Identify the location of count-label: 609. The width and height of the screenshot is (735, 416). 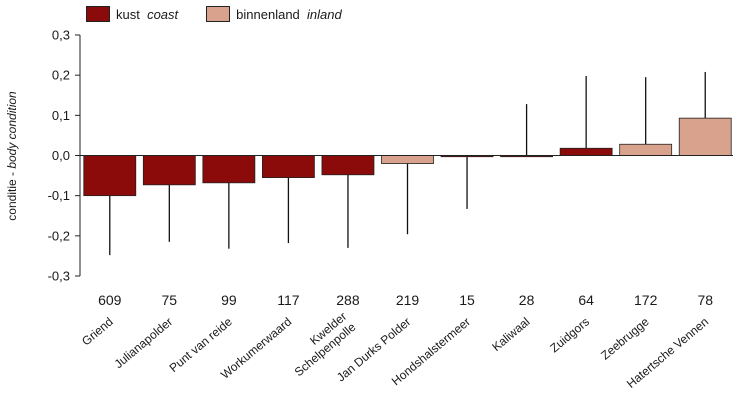
(110, 300).